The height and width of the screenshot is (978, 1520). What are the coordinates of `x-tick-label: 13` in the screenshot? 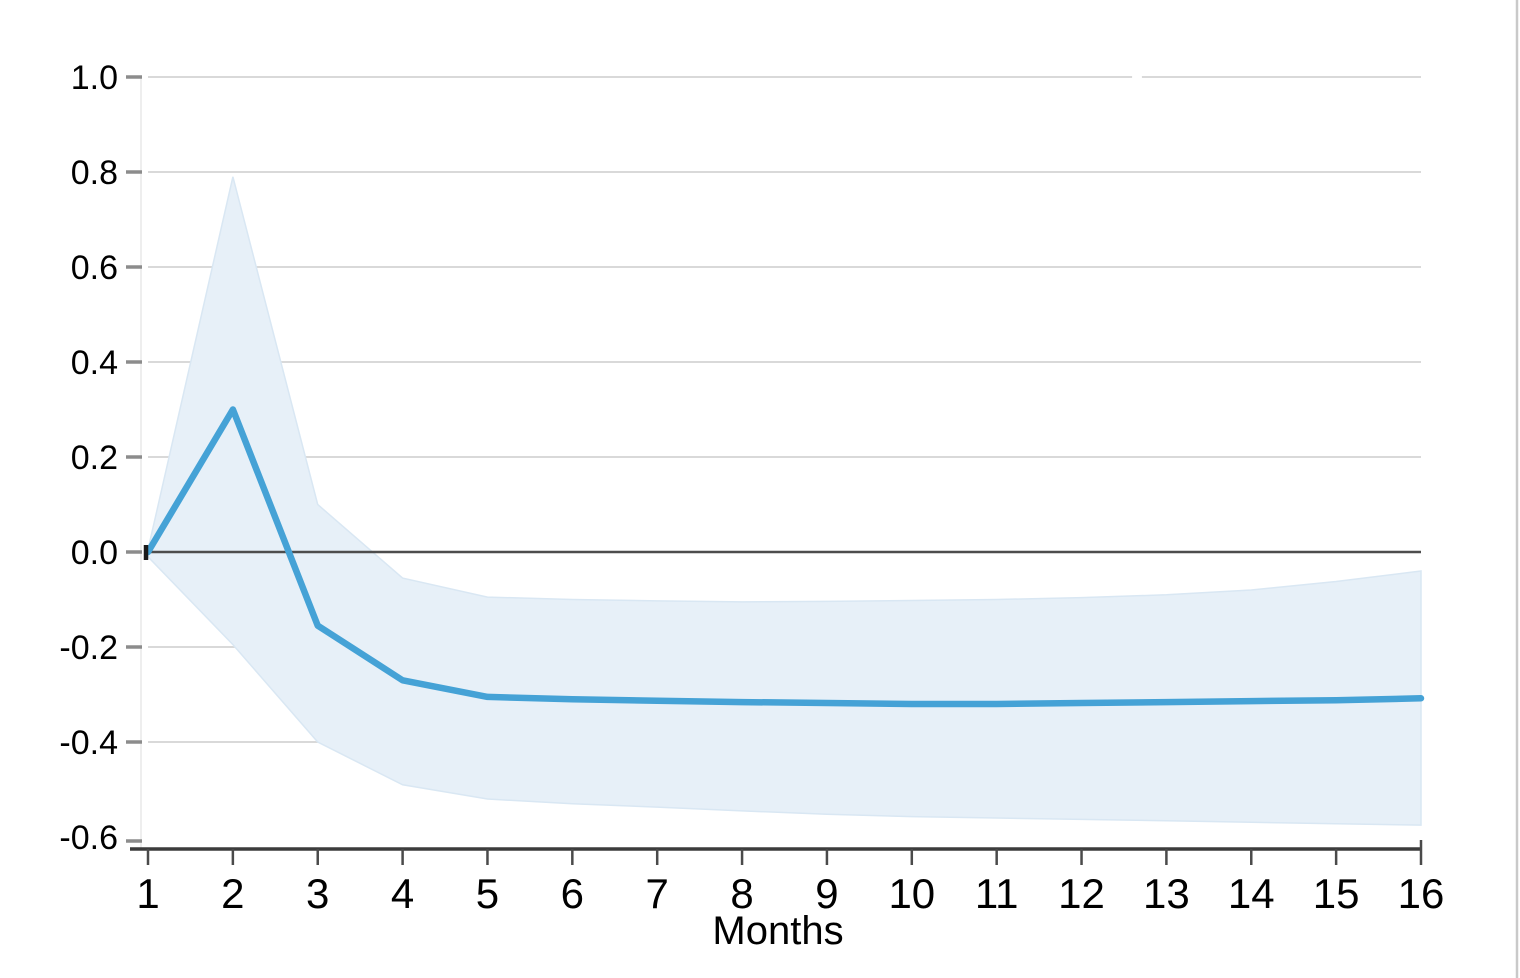 It's located at (1166, 893).